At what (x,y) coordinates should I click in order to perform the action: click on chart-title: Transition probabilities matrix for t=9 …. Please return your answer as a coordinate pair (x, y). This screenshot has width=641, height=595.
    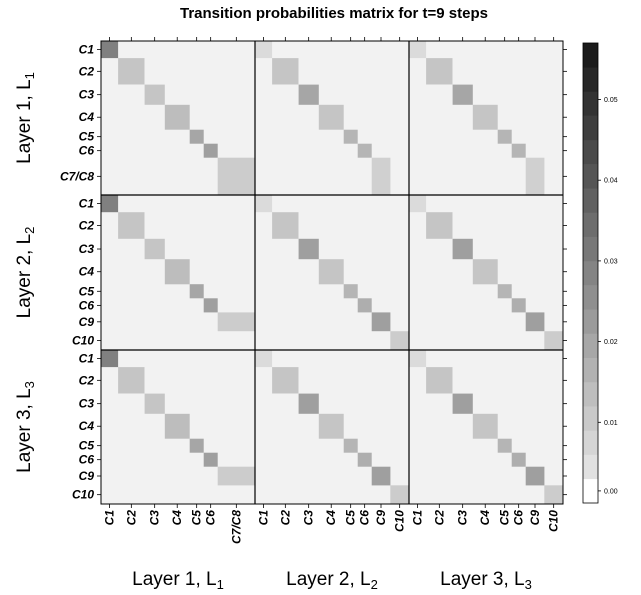
    Looking at the image, I should click on (334, 13).